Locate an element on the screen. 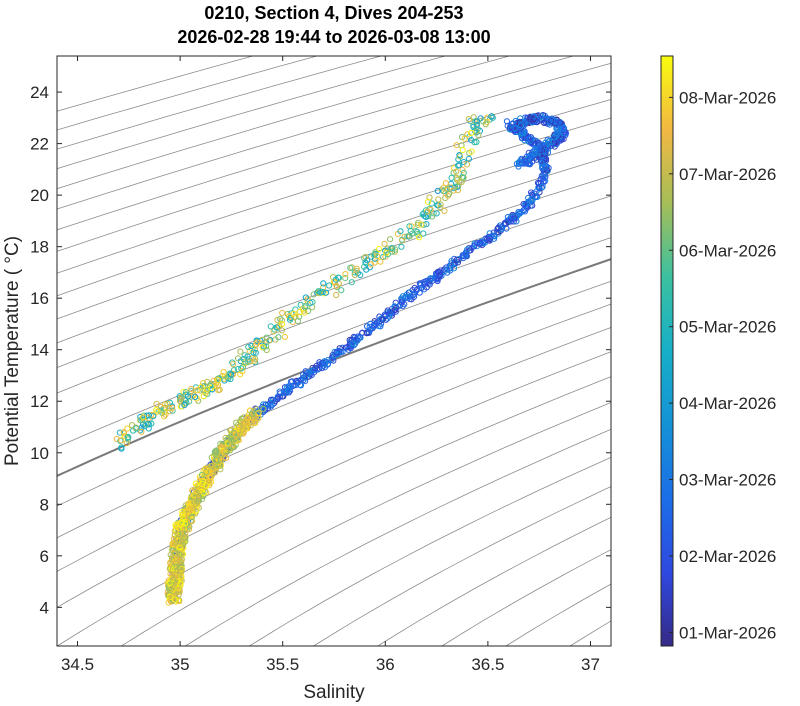  x-tick-label: 35.5 is located at coordinates (282, 664).